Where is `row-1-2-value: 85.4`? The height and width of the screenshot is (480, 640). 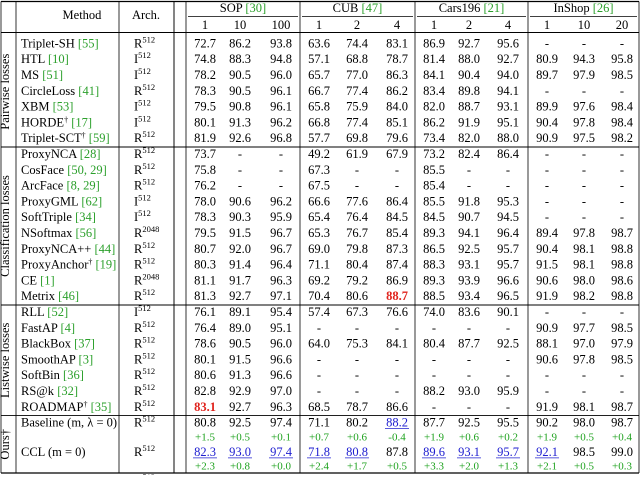
row-1-2-value: 85.4 is located at coordinates (434, 186).